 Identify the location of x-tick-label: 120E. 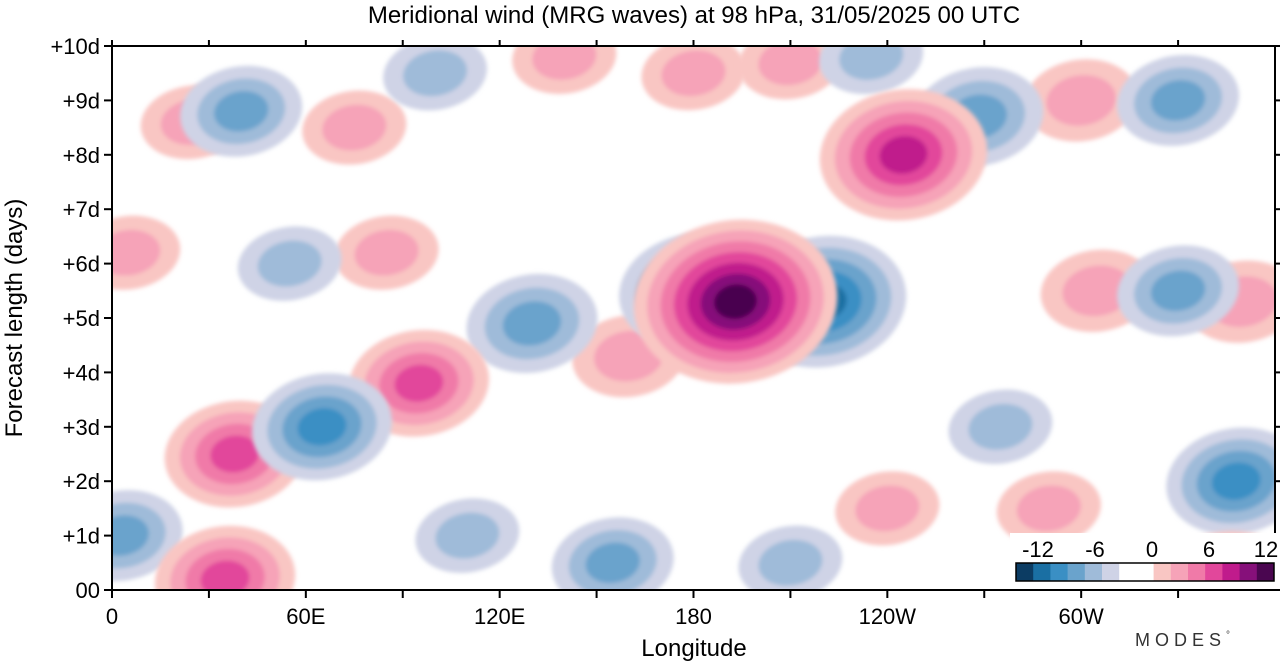
(499, 616).